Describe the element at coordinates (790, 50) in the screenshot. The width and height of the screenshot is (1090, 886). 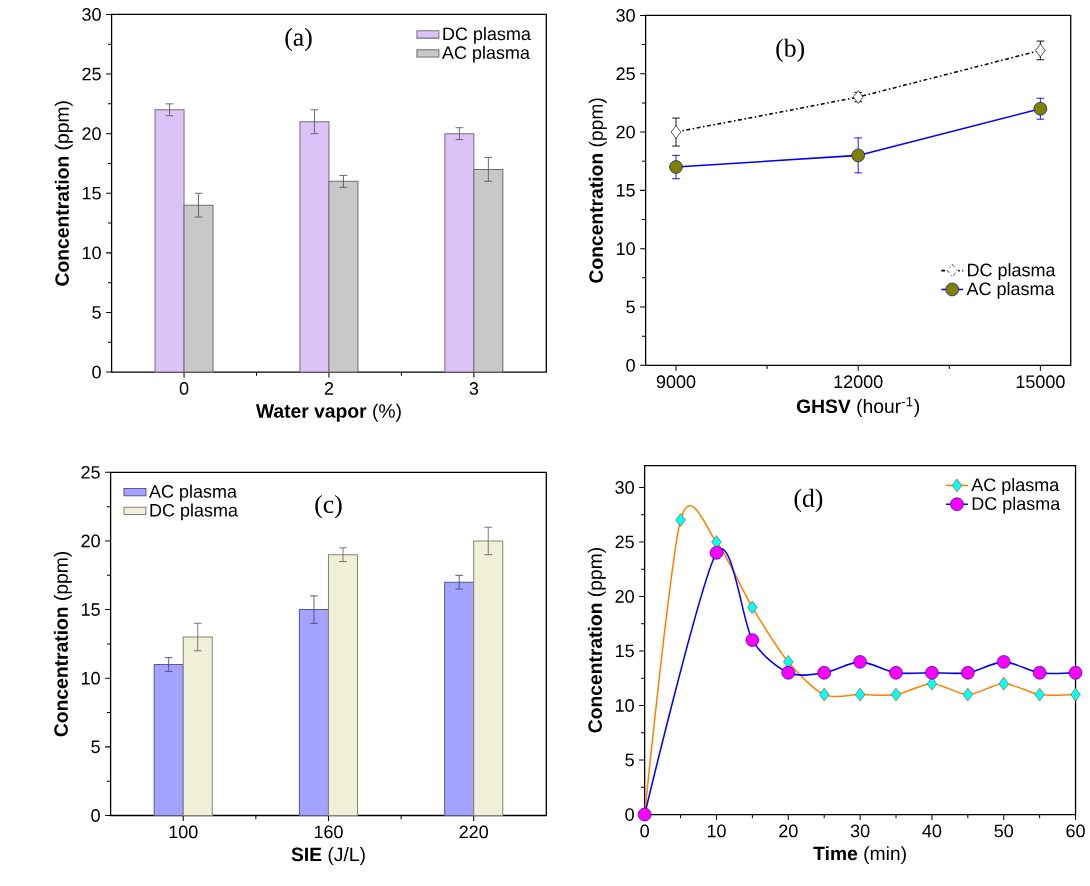
I see `annotation: (b)` at that location.